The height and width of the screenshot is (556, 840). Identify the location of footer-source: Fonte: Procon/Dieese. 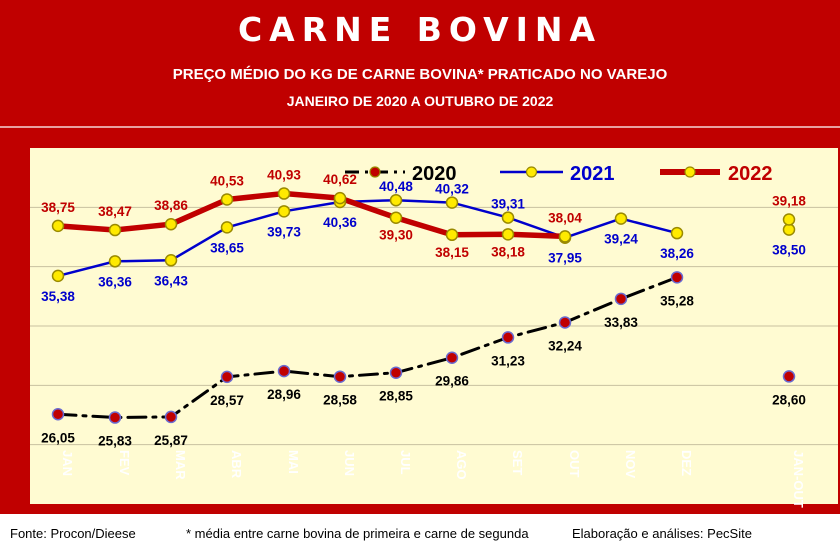
(73, 533).